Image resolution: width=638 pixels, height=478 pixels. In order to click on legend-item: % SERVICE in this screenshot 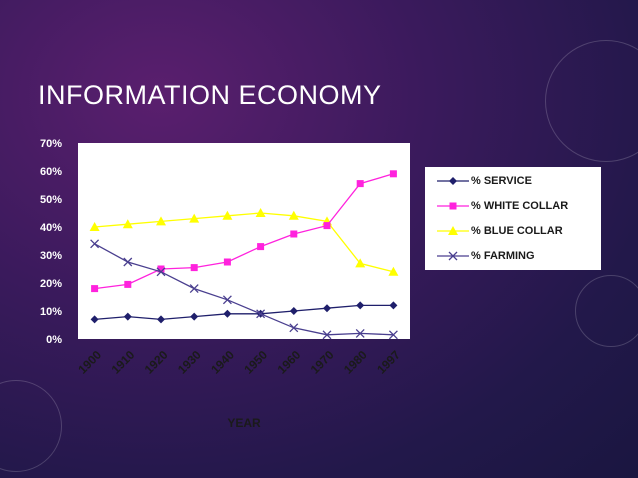, I will do `click(513, 181)`.